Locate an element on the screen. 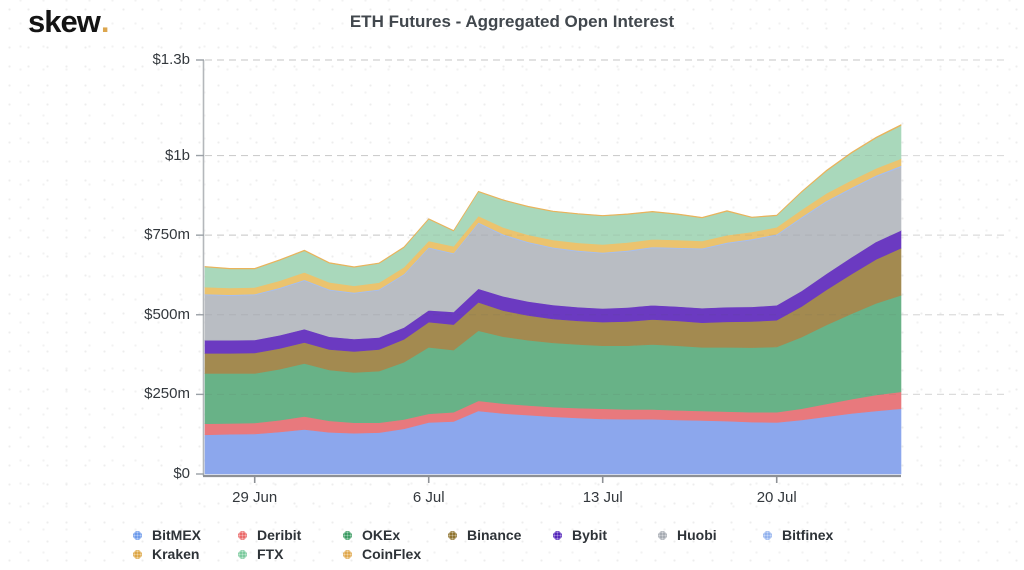 Image resolution: width=1024 pixels, height=570 pixels. legend-item-kraken: Kraken is located at coordinates (166, 554).